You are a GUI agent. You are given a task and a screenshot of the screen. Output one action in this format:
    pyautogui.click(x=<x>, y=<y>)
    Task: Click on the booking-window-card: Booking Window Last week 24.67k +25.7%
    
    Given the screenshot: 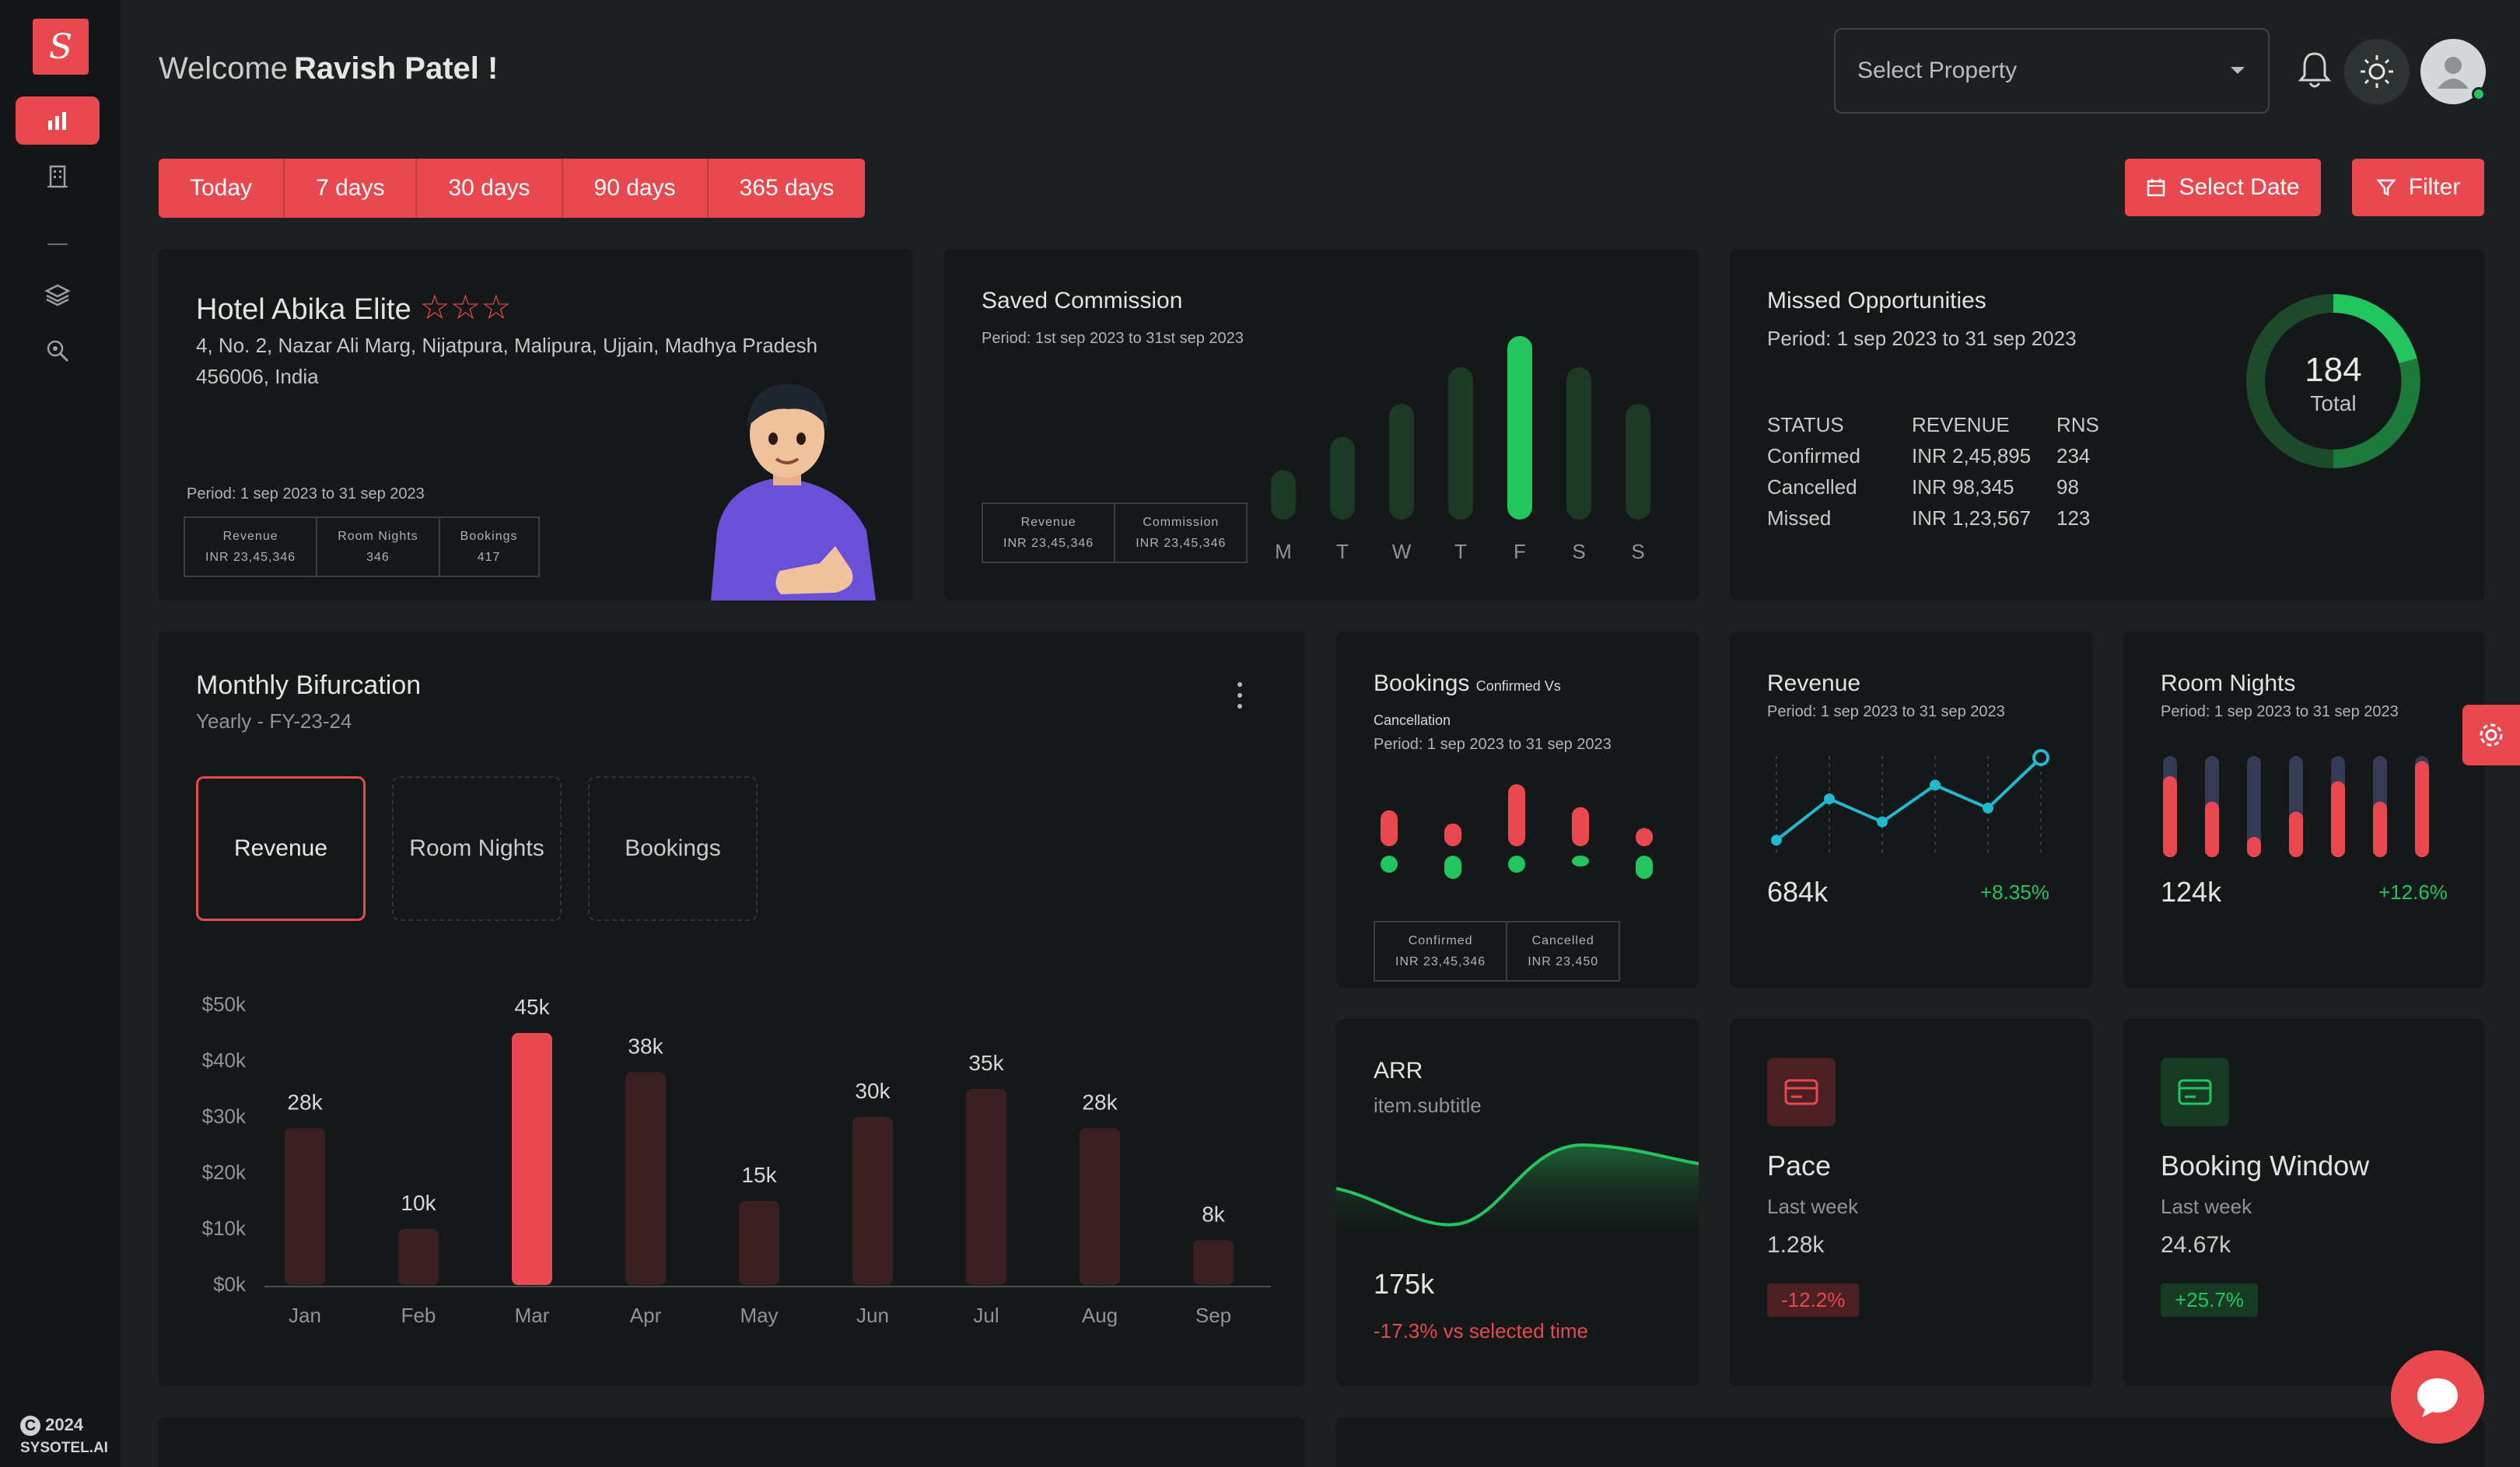 What is the action you would take?
    pyautogui.click(x=2303, y=1202)
    